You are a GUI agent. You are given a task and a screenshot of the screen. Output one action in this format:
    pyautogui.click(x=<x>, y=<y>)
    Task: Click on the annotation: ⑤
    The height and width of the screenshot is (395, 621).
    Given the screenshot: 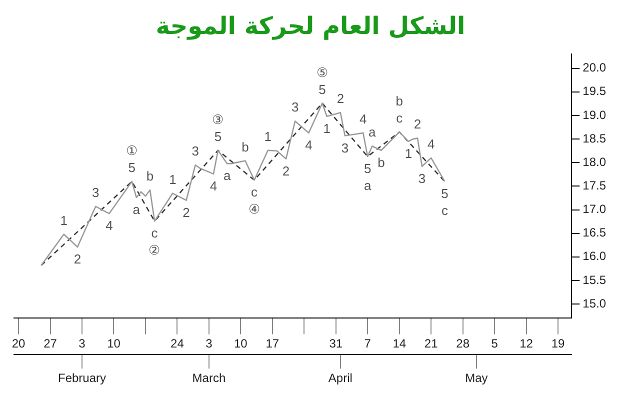 What is the action you would take?
    pyautogui.click(x=322, y=72)
    